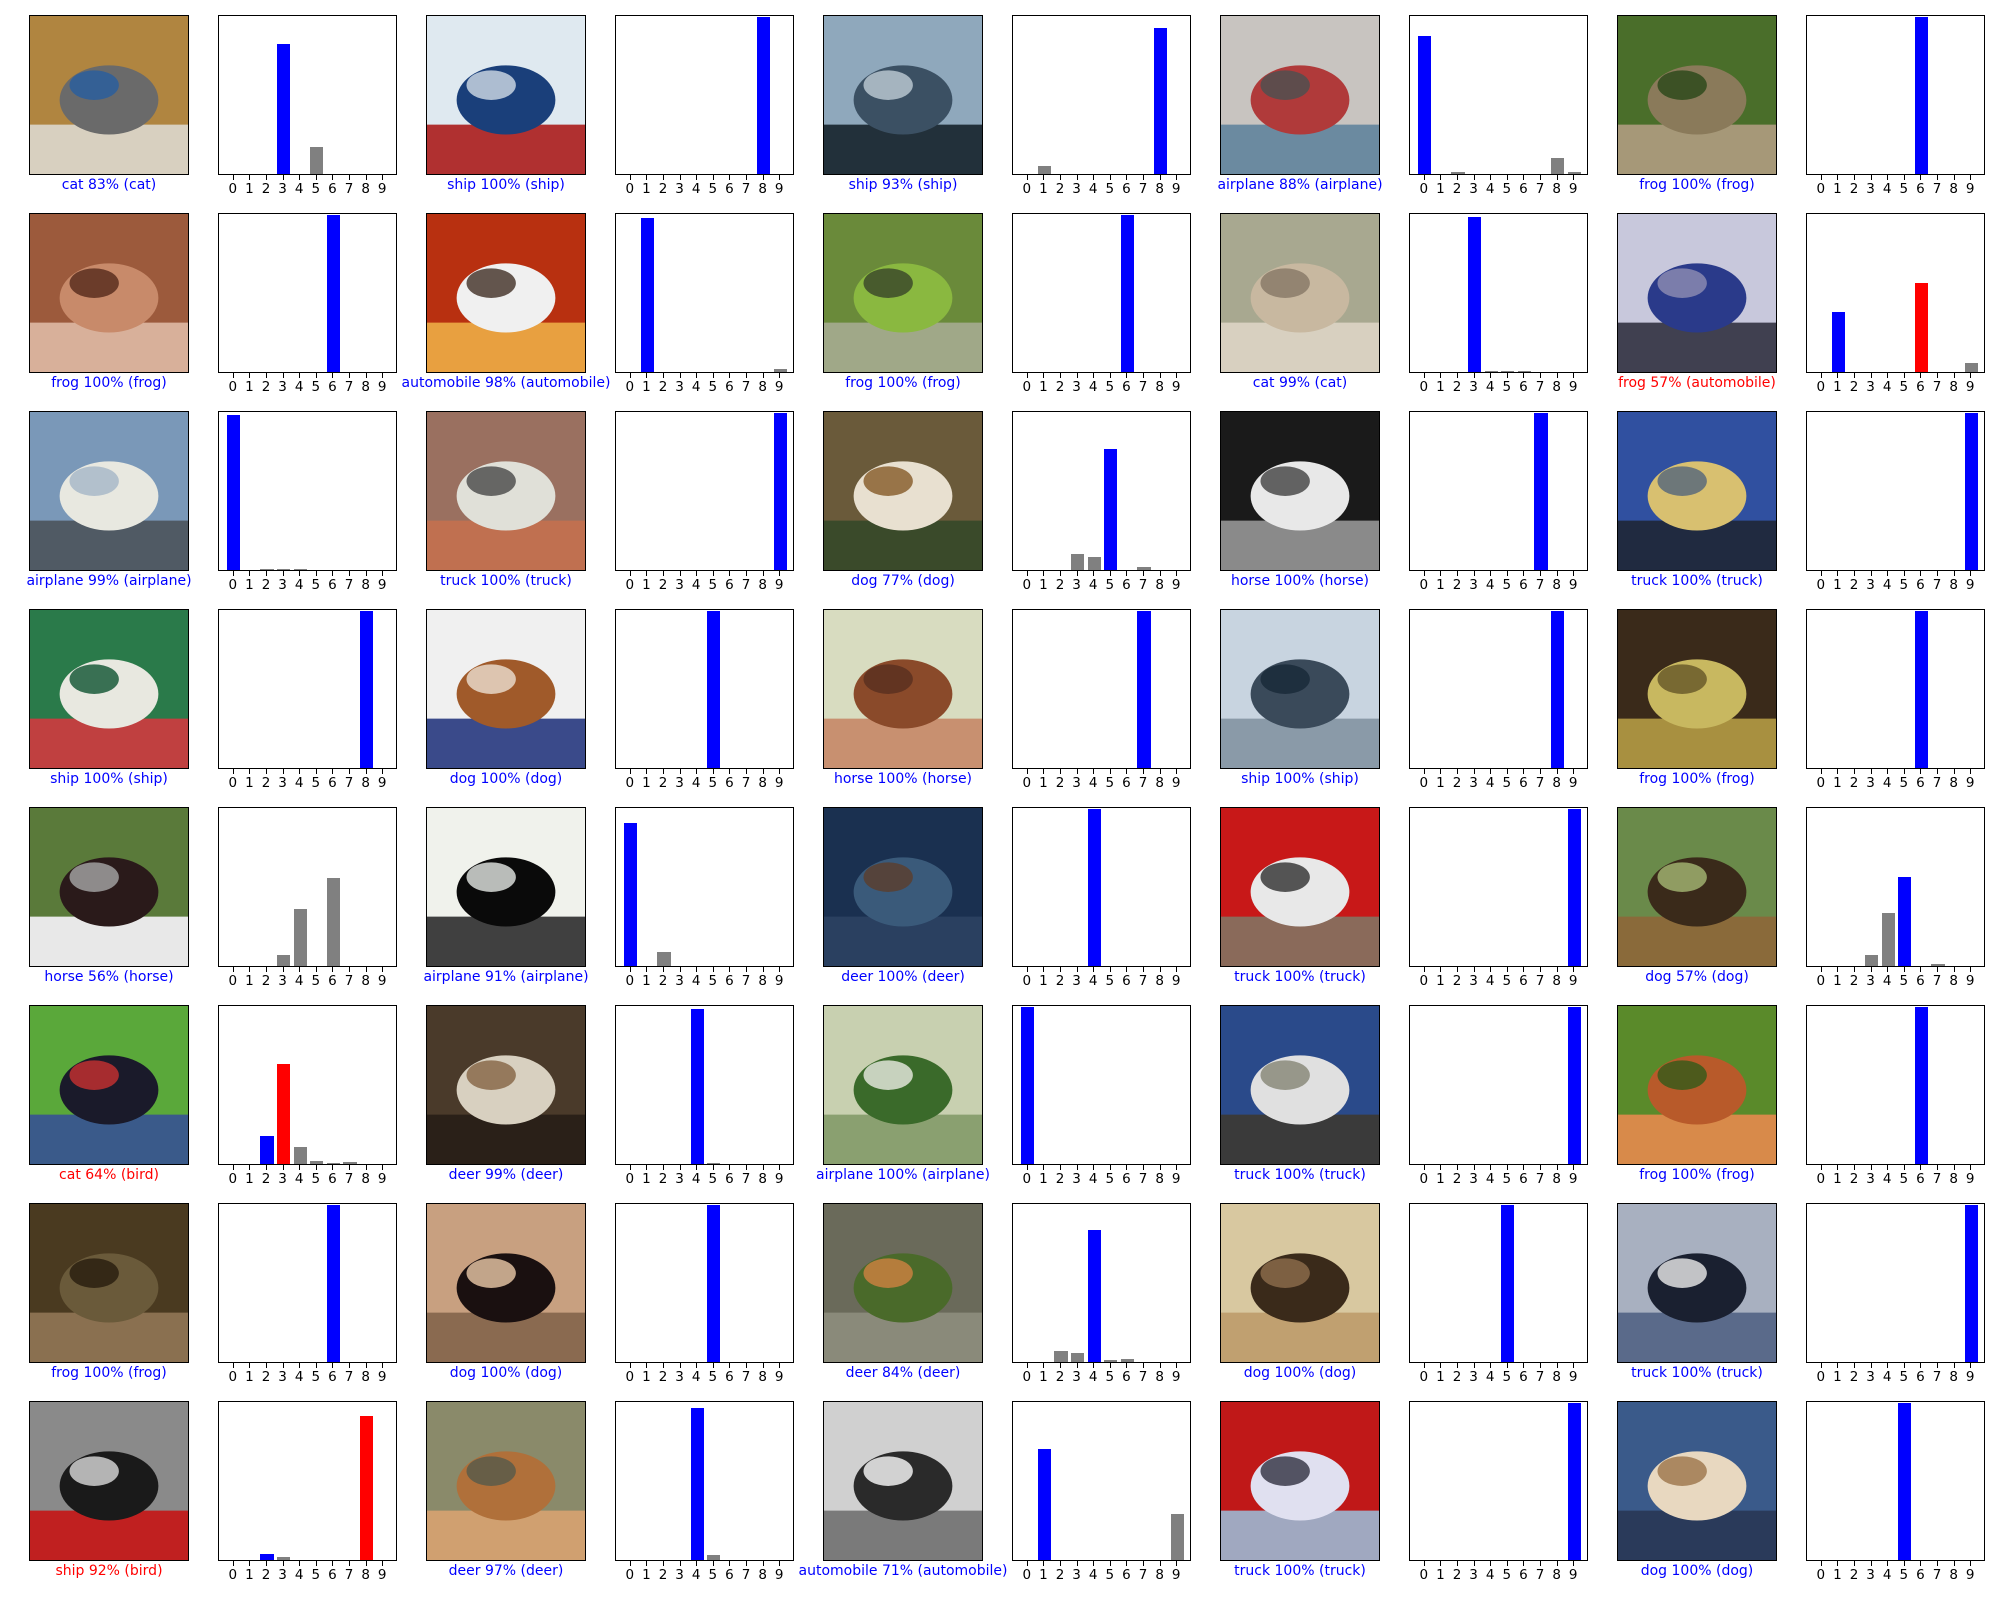 The image size is (2000, 1600). Describe the element at coordinates (382, 981) in the screenshot. I see `x-tick-label: 9` at that location.